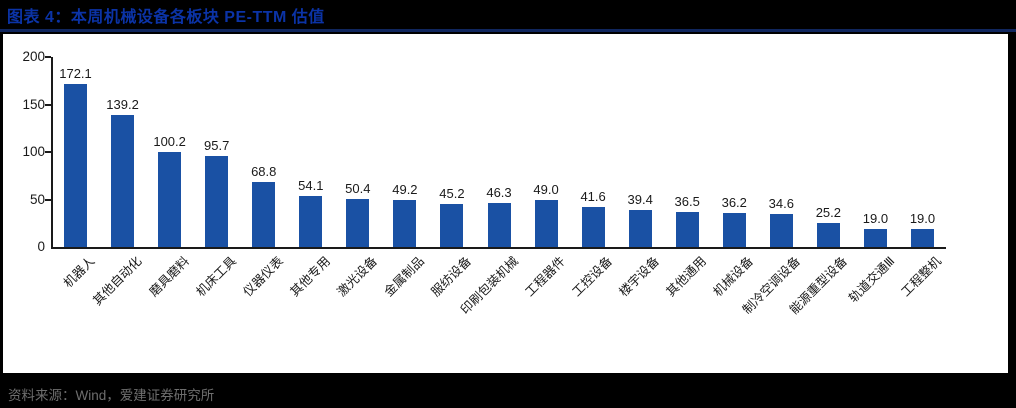  Describe the element at coordinates (122, 104) in the screenshot. I see `bar-value-label: 139.2` at that location.